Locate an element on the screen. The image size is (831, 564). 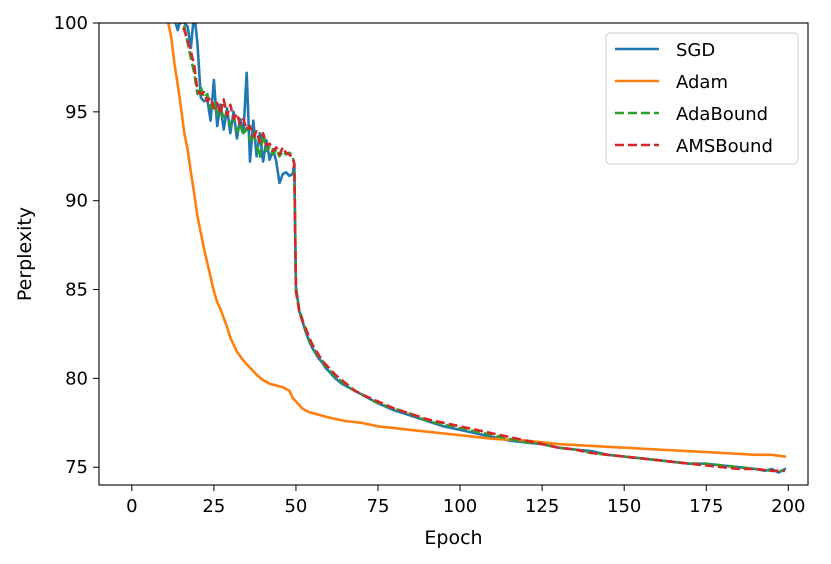
legend-label-amsbound: AMSBound is located at coordinates (724, 146).